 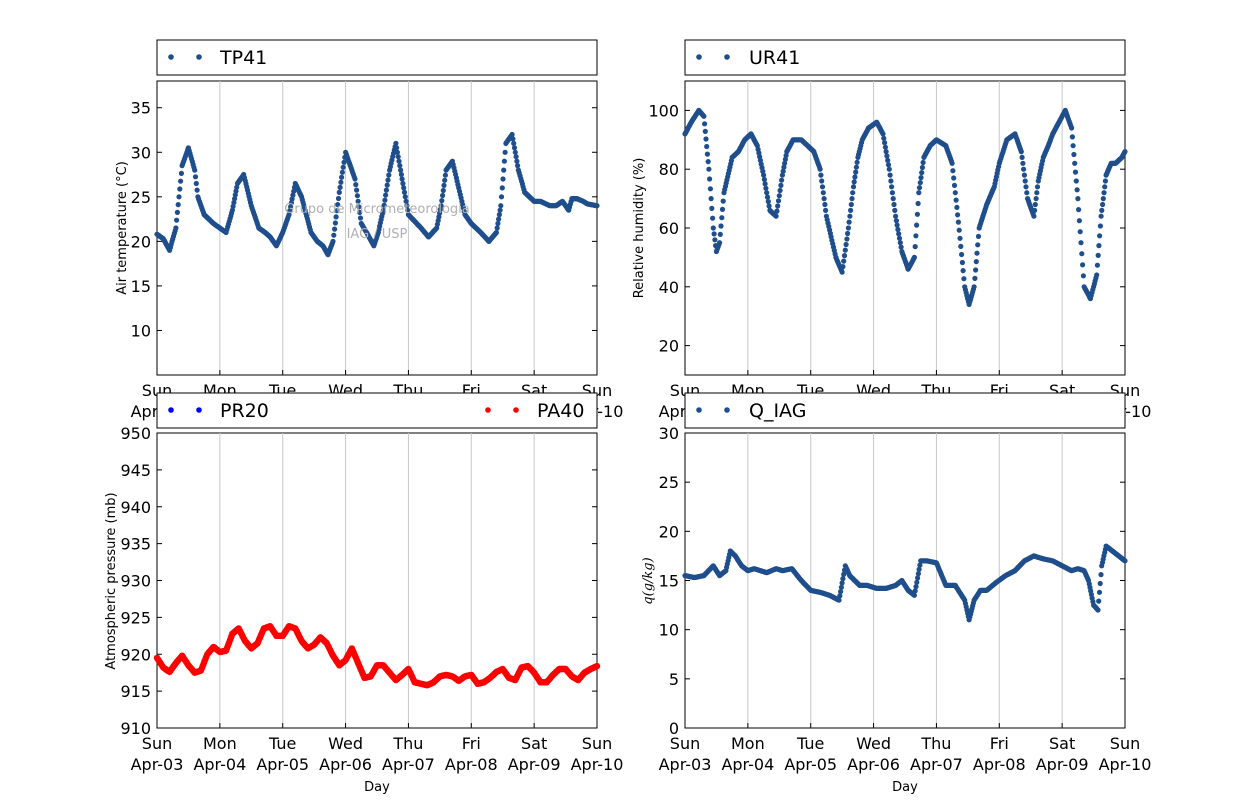 What do you see at coordinates (669, 346) in the screenshot?
I see `y-tick-label: 20` at bounding box center [669, 346].